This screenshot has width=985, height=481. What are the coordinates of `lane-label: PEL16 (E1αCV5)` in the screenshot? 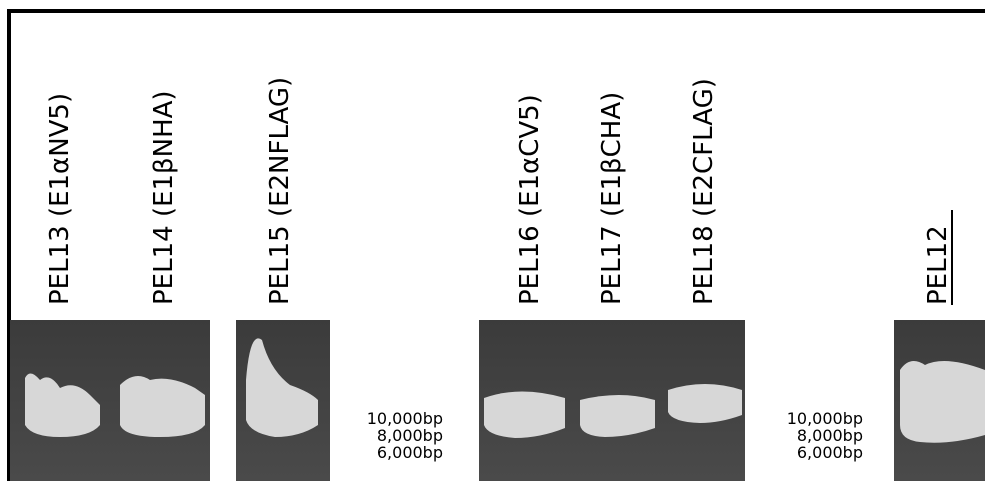 It's located at (530, 199).